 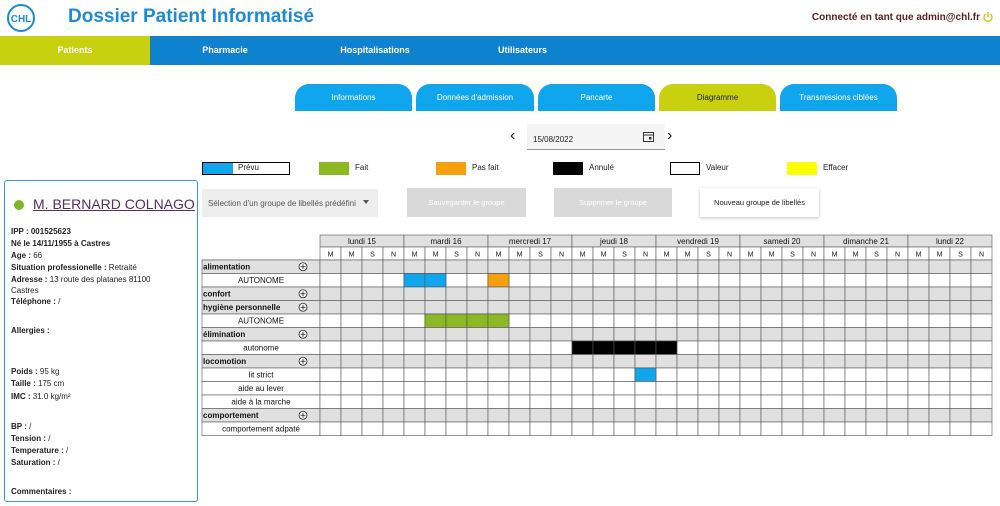 What do you see at coordinates (613, 202) in the screenshot?
I see `delete-group-button: Supprimer le groupe` at bounding box center [613, 202].